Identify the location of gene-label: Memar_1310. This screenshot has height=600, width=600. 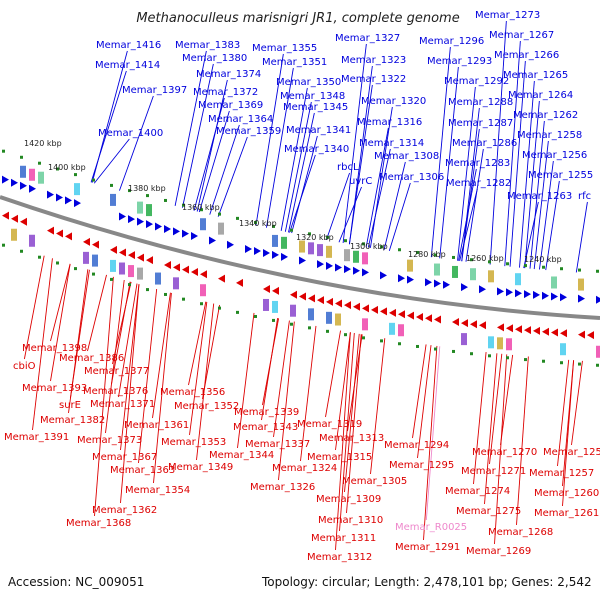
(350, 520).